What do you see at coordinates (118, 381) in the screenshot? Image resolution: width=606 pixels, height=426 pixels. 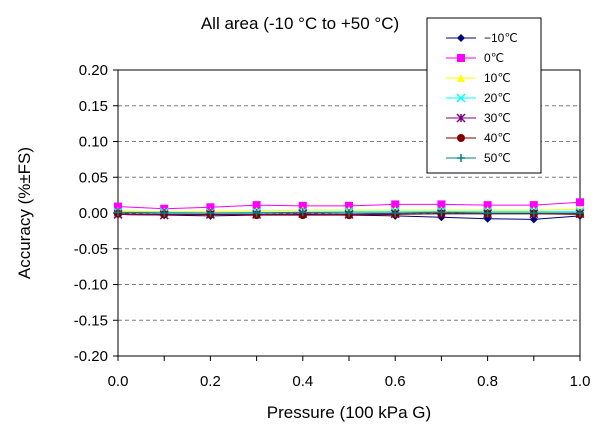 I see `x-tick-label: 0.0` at bounding box center [118, 381].